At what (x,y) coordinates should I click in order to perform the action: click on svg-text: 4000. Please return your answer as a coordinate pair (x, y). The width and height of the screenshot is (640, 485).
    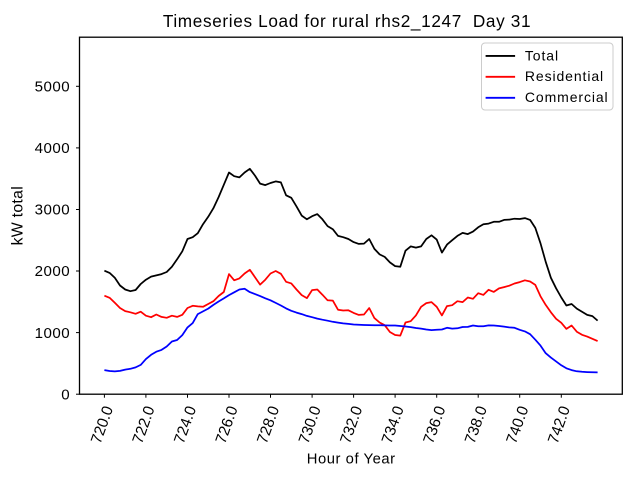
    Looking at the image, I should click on (53, 148).